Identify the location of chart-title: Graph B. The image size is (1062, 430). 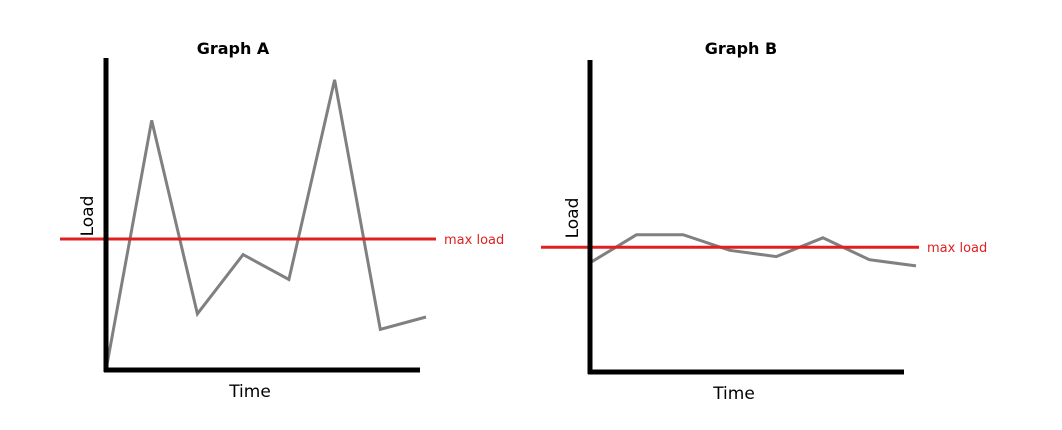
(741, 48).